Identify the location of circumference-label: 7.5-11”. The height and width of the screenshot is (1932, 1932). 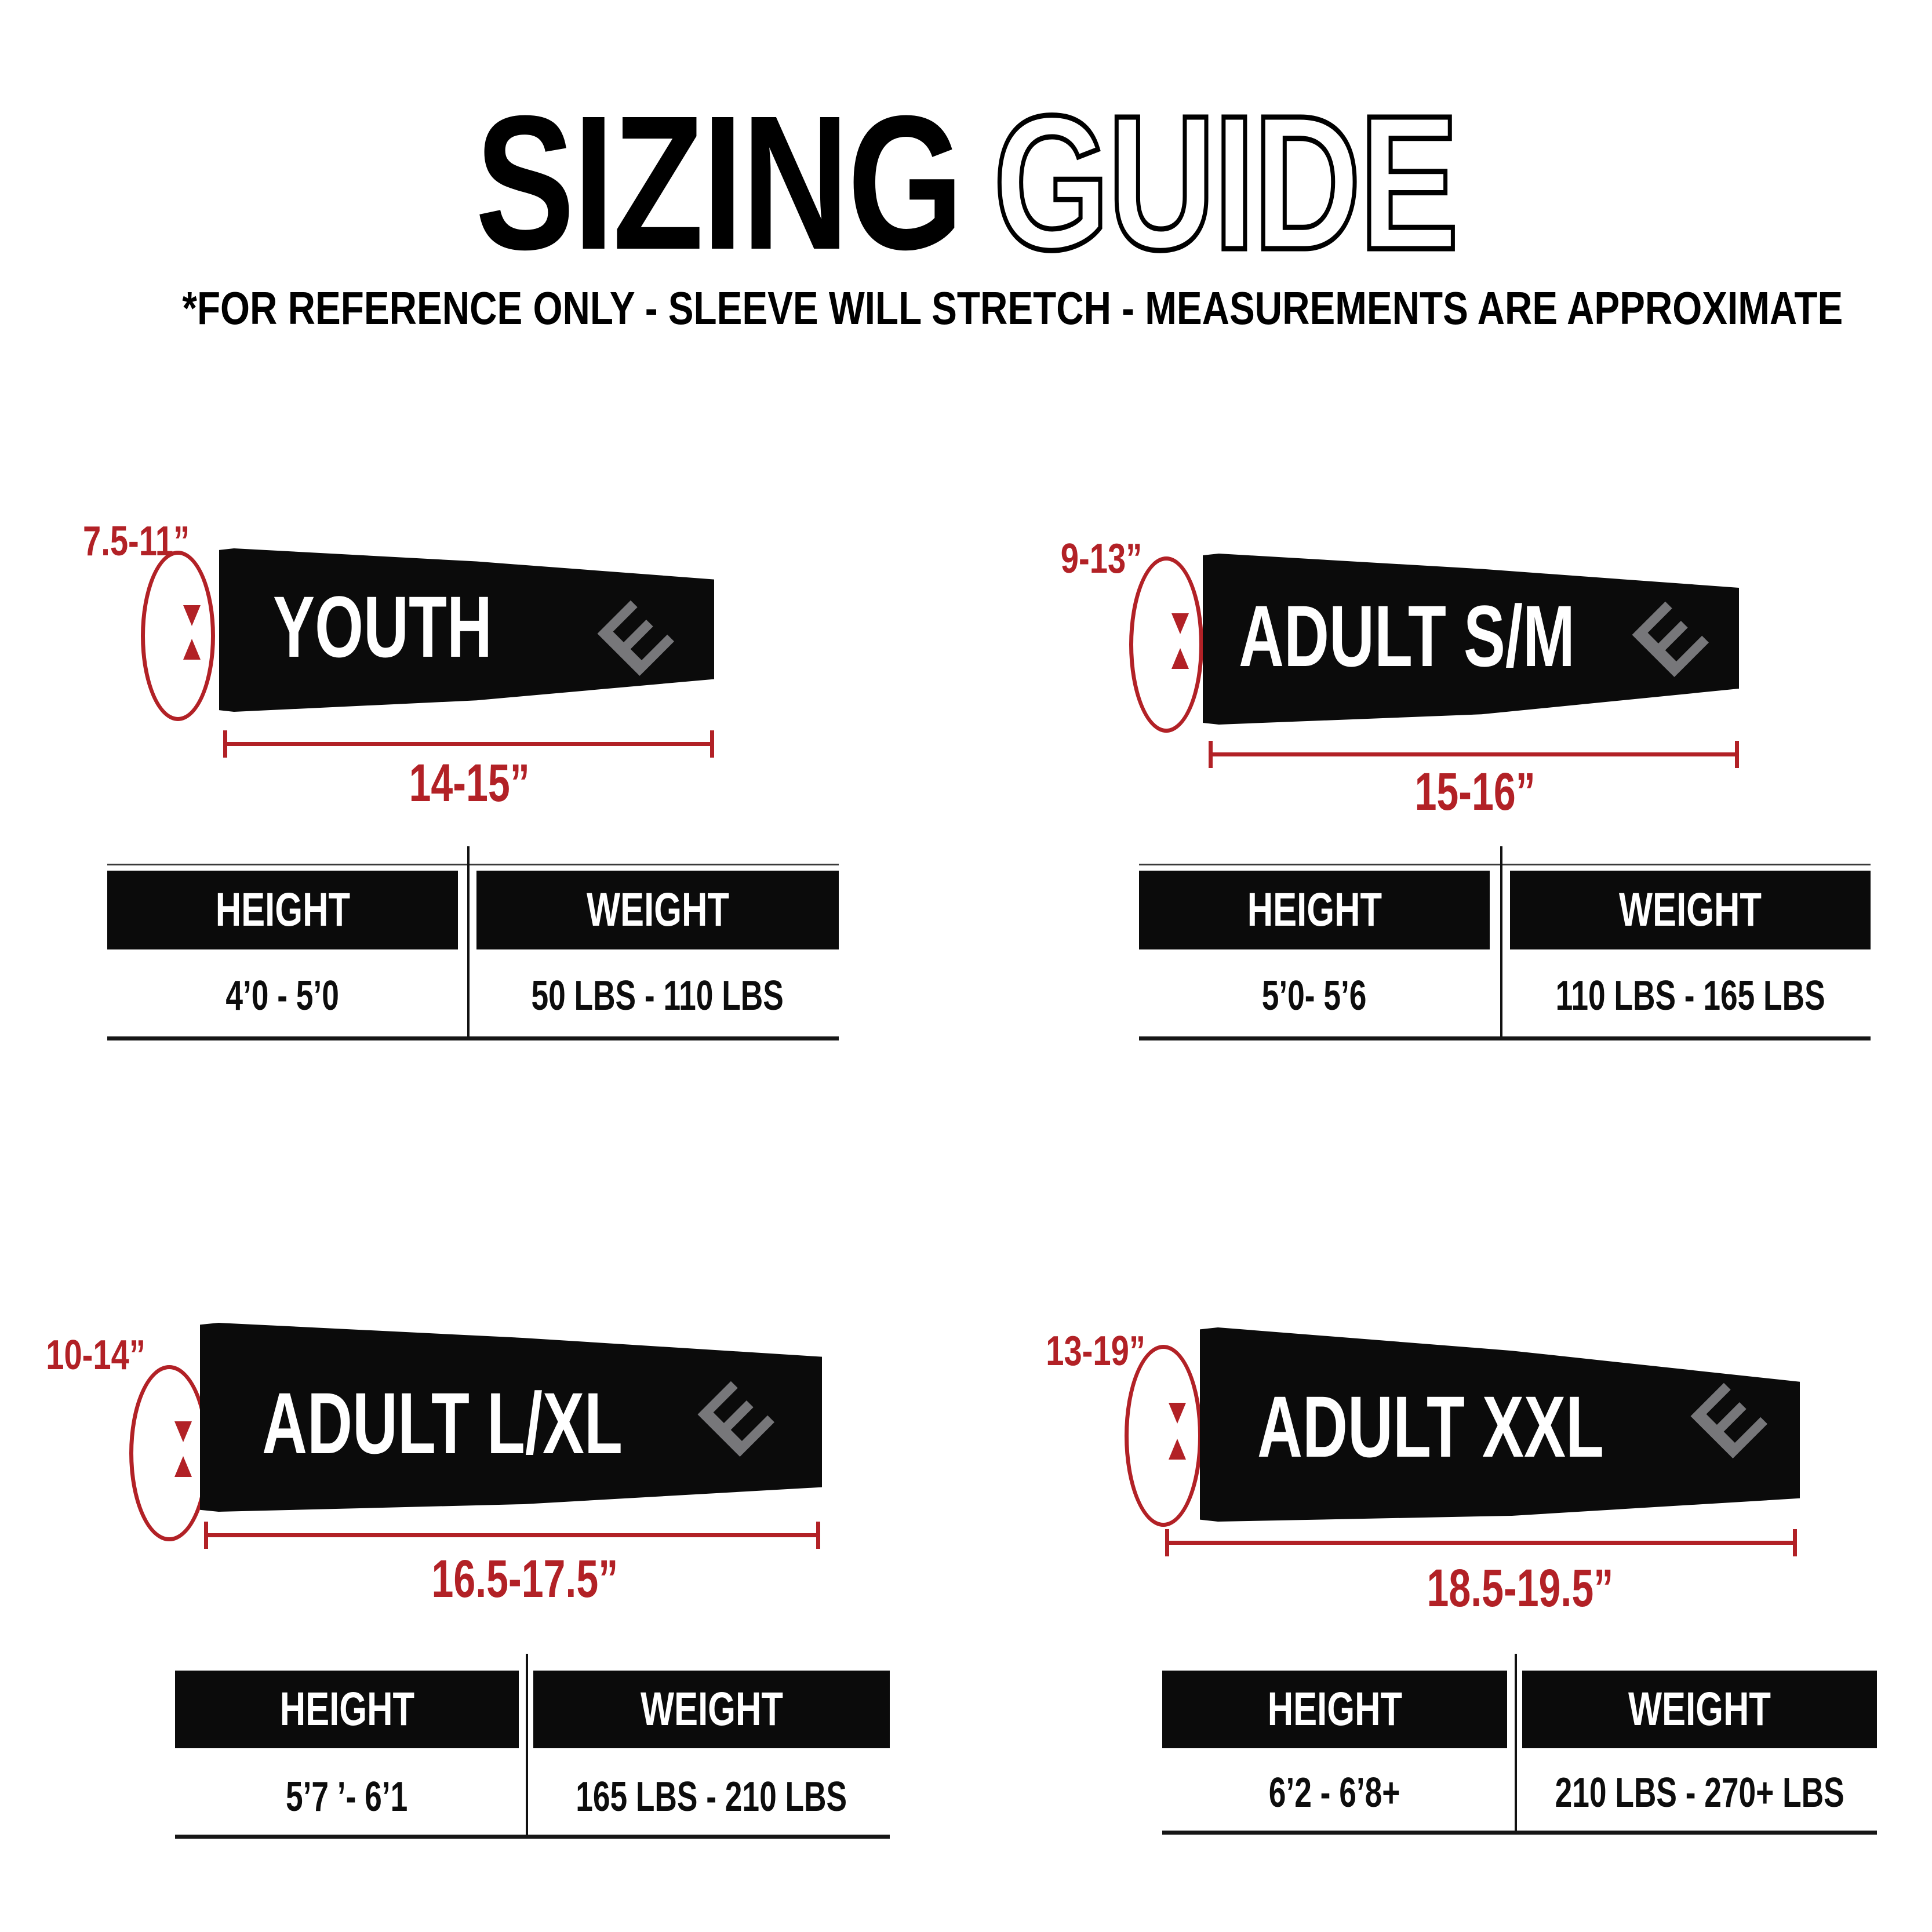
(136, 541).